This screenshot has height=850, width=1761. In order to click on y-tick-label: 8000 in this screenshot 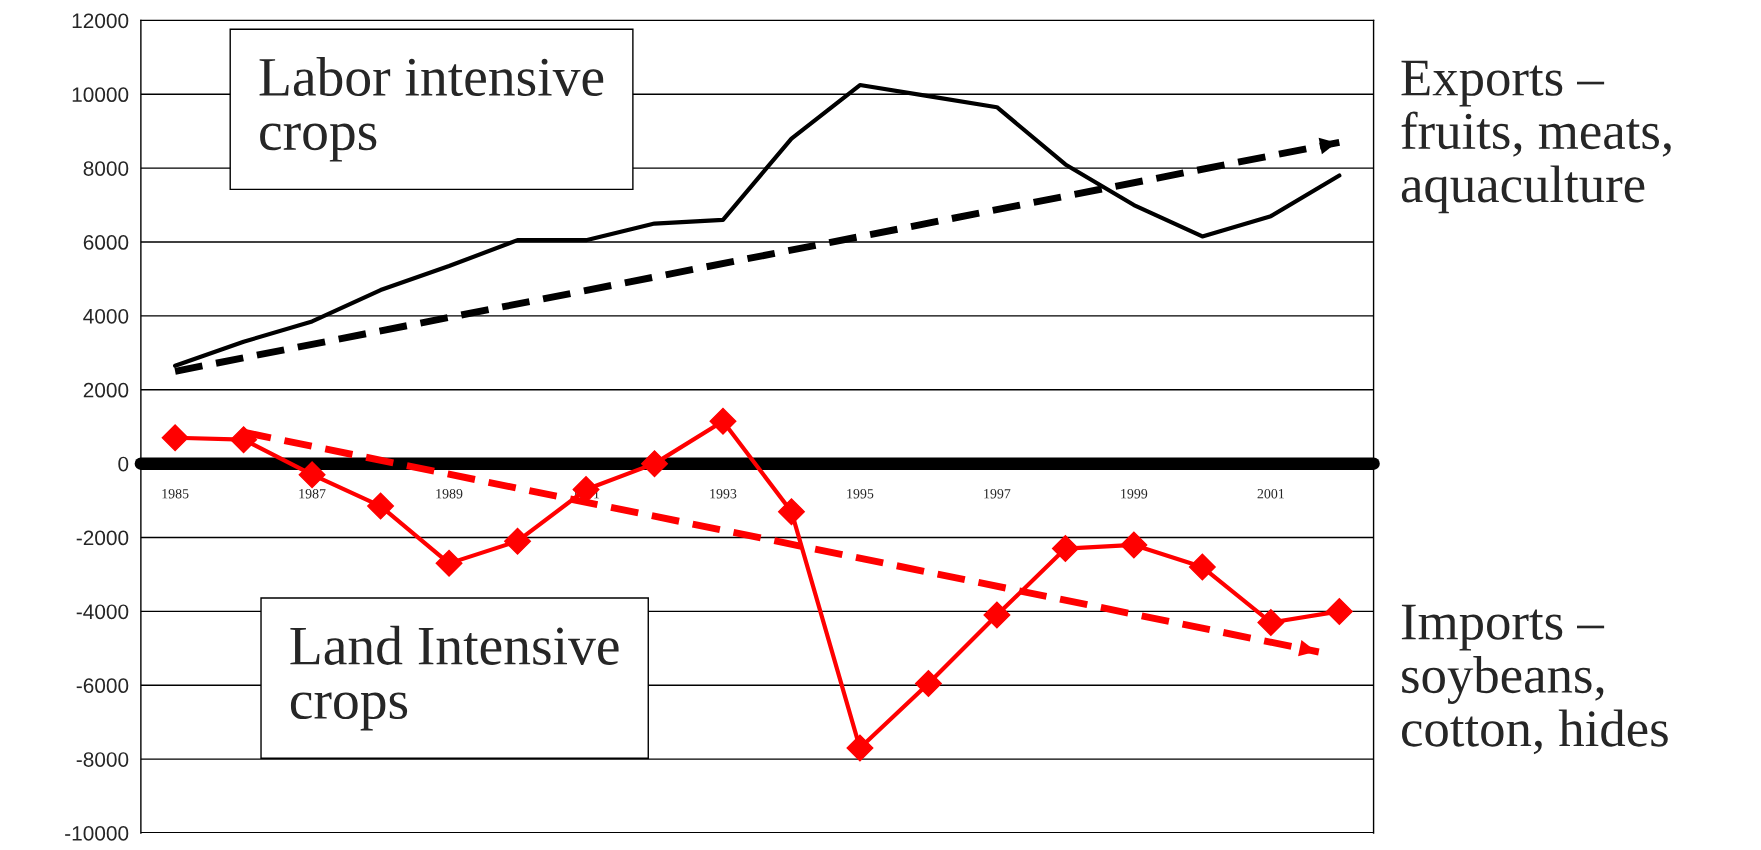, I will do `click(106, 168)`.